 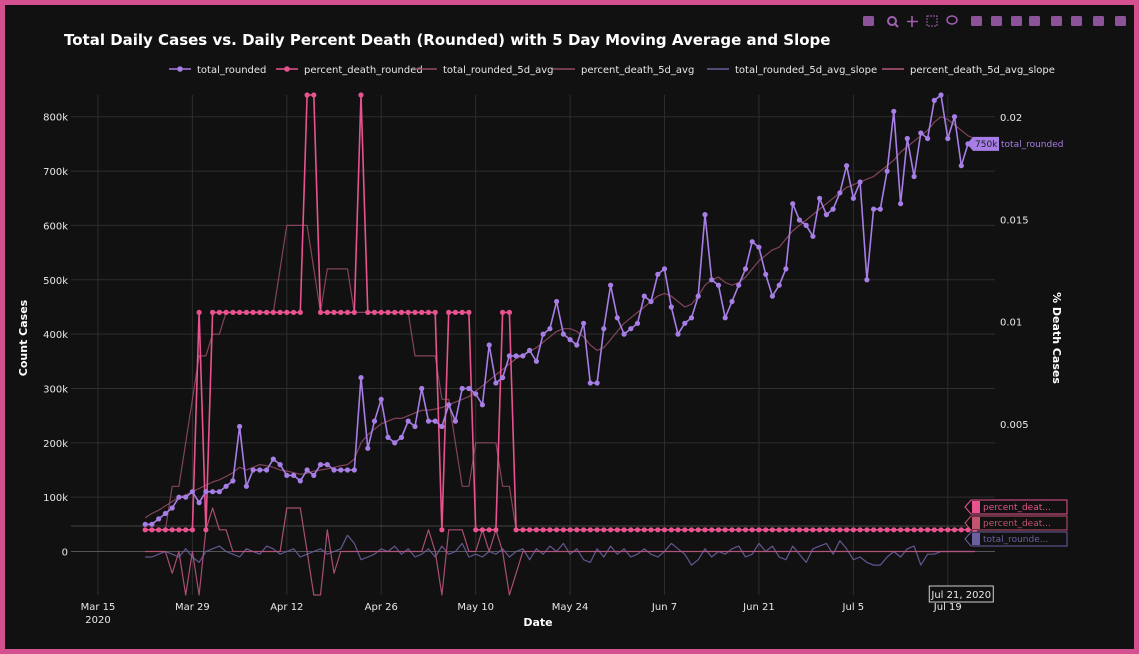 I want to click on box-select-icon, so click(x=932, y=21).